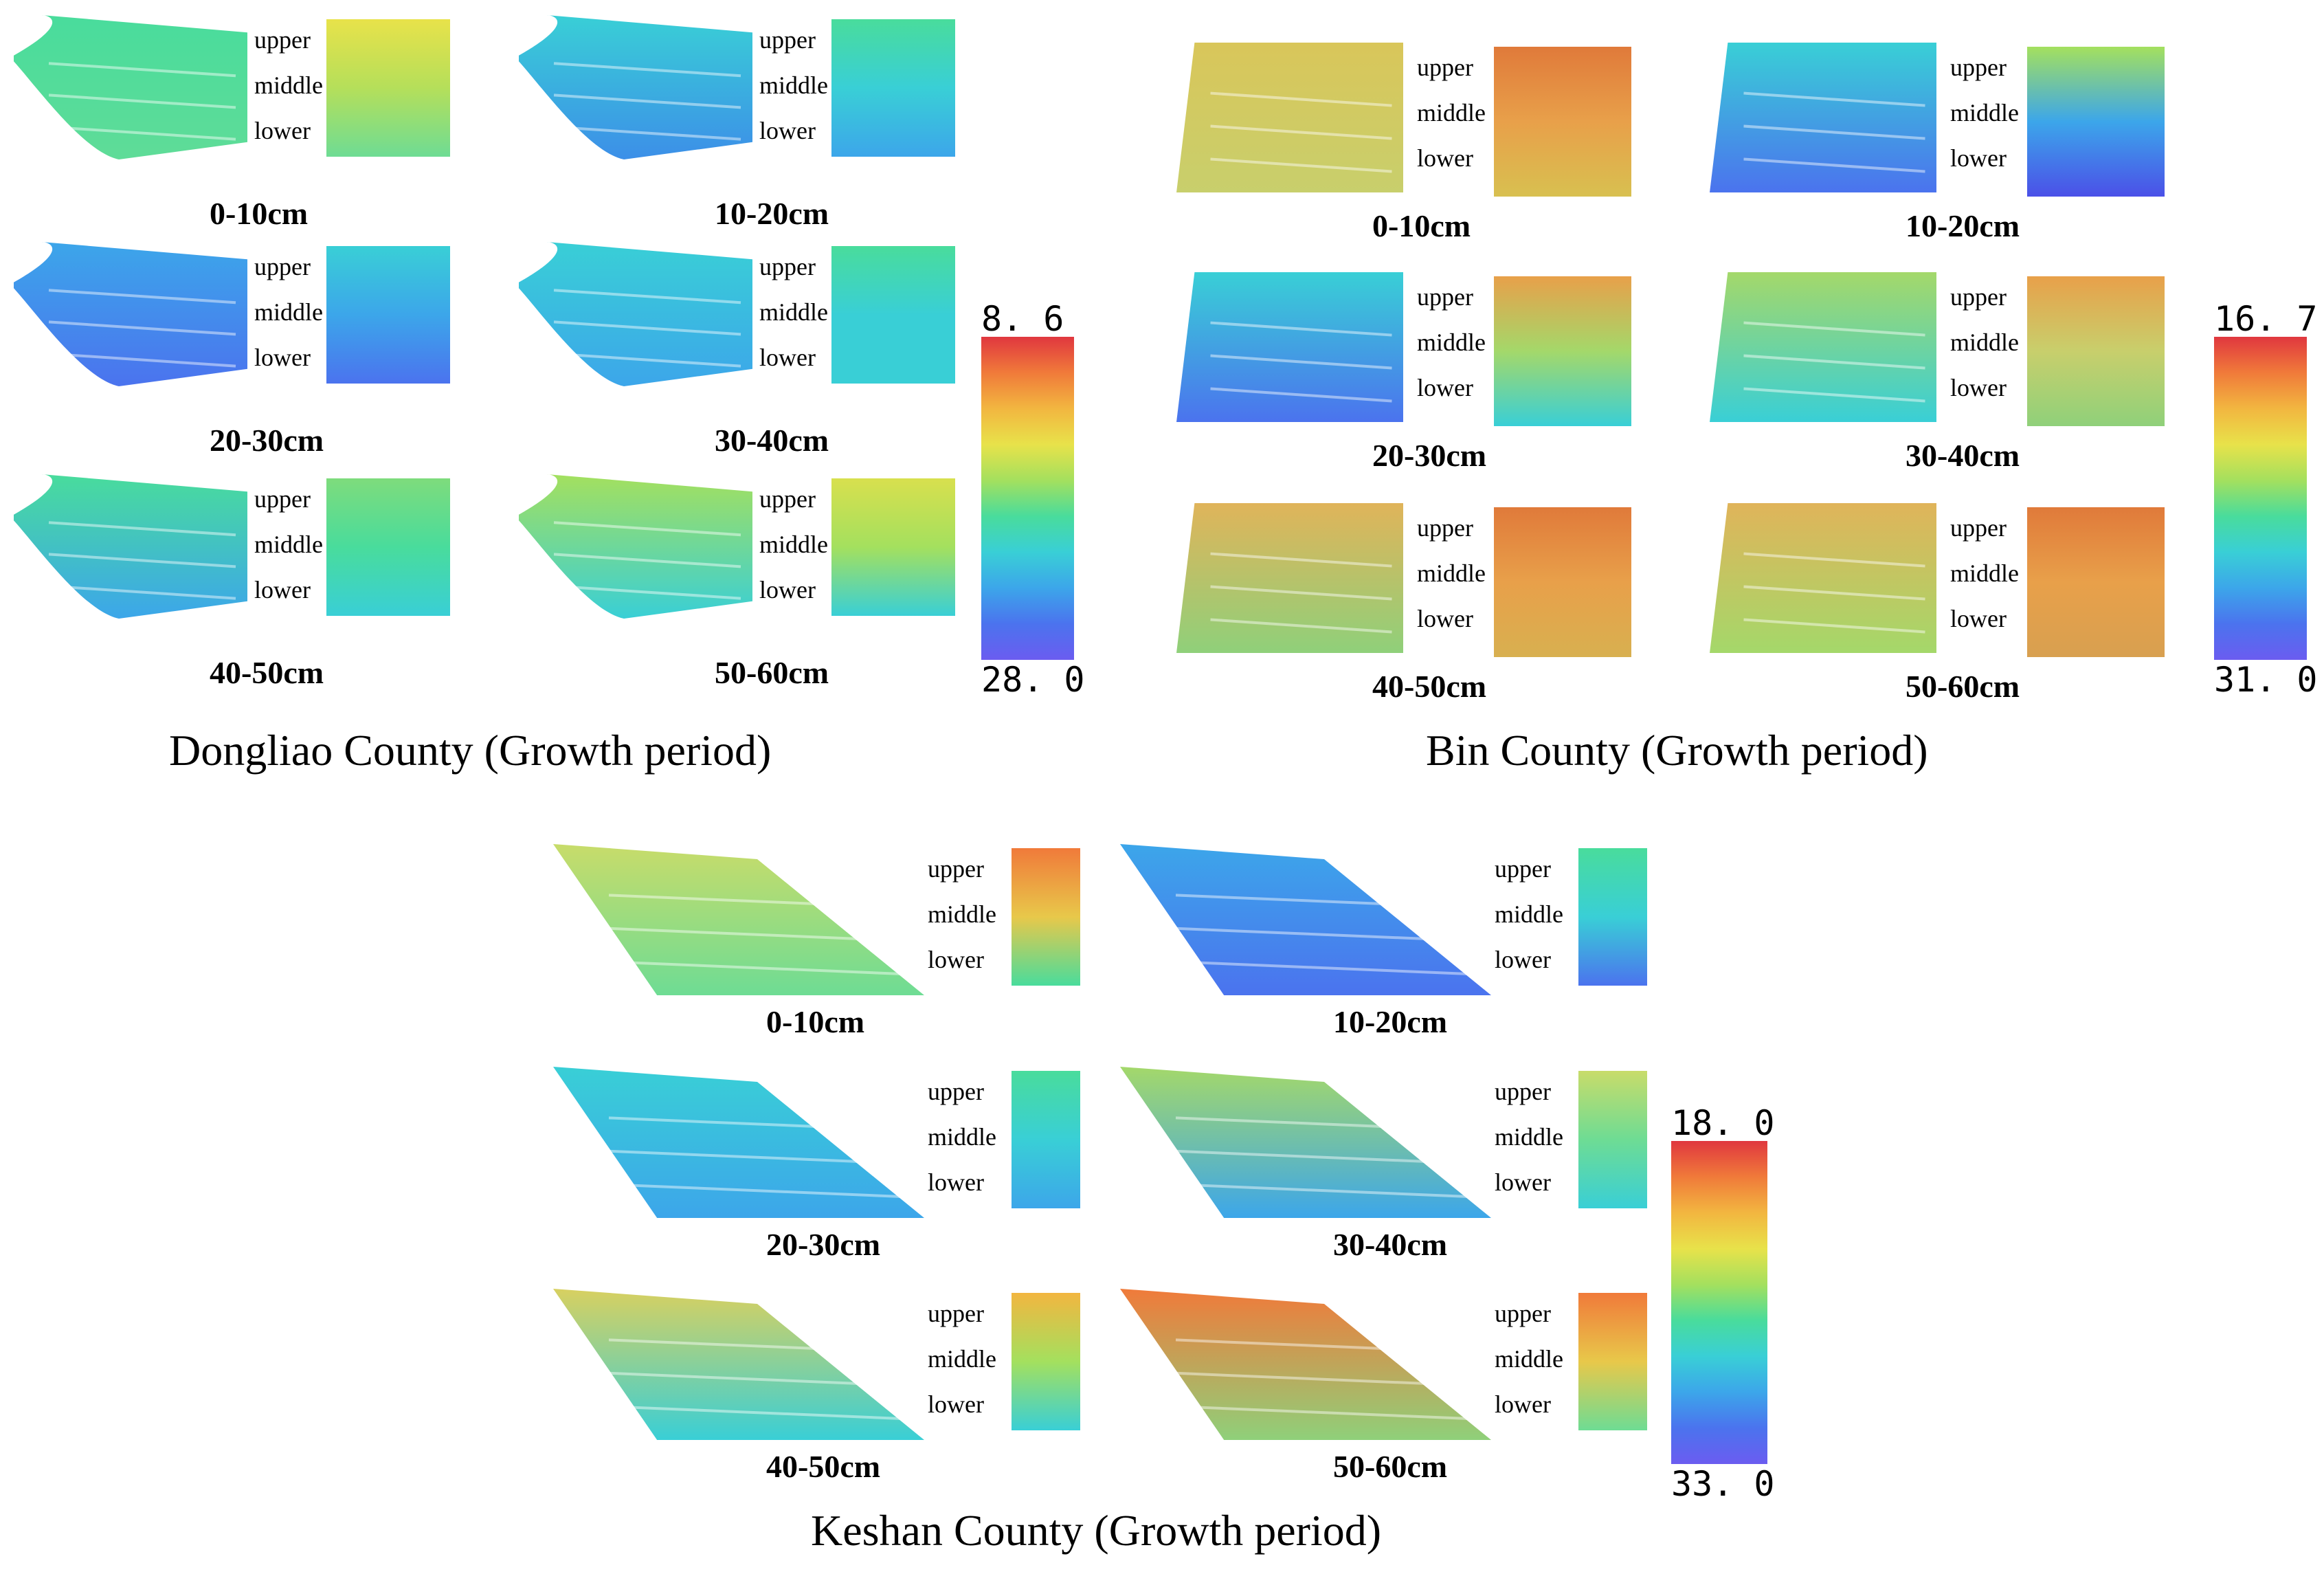 This screenshot has height=1574, width=2324. Describe the element at coordinates (1096, 1530) in the screenshot. I see `title-keshan: Keshan County (Growth period)` at that location.